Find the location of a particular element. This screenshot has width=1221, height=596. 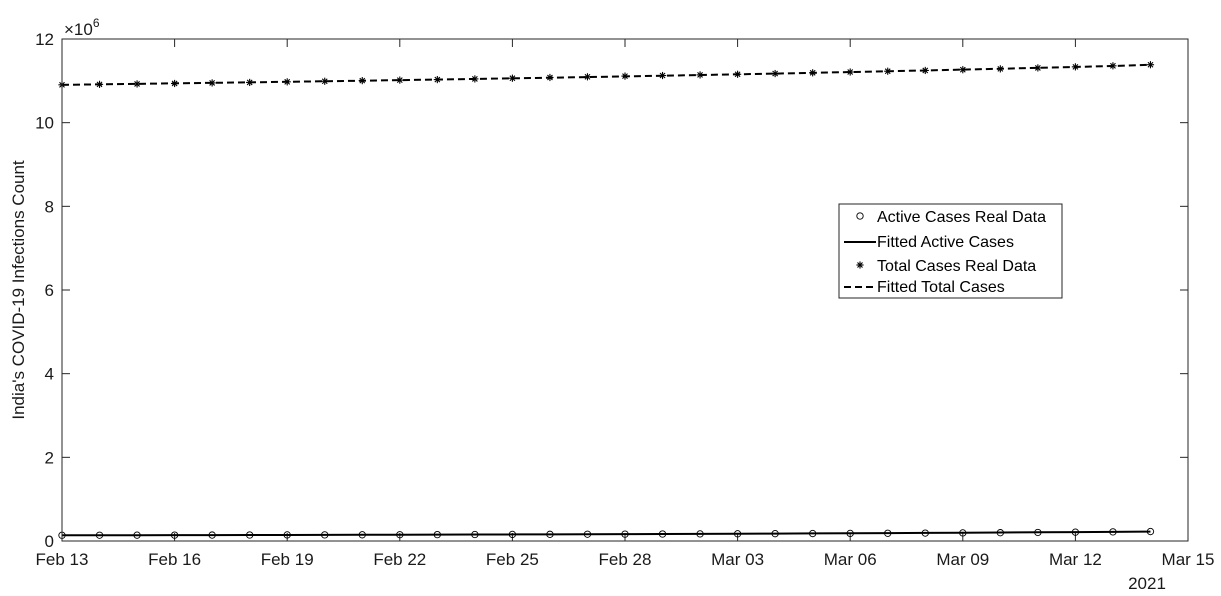

legend-label: Fitted Total Cases is located at coordinates (941, 287).